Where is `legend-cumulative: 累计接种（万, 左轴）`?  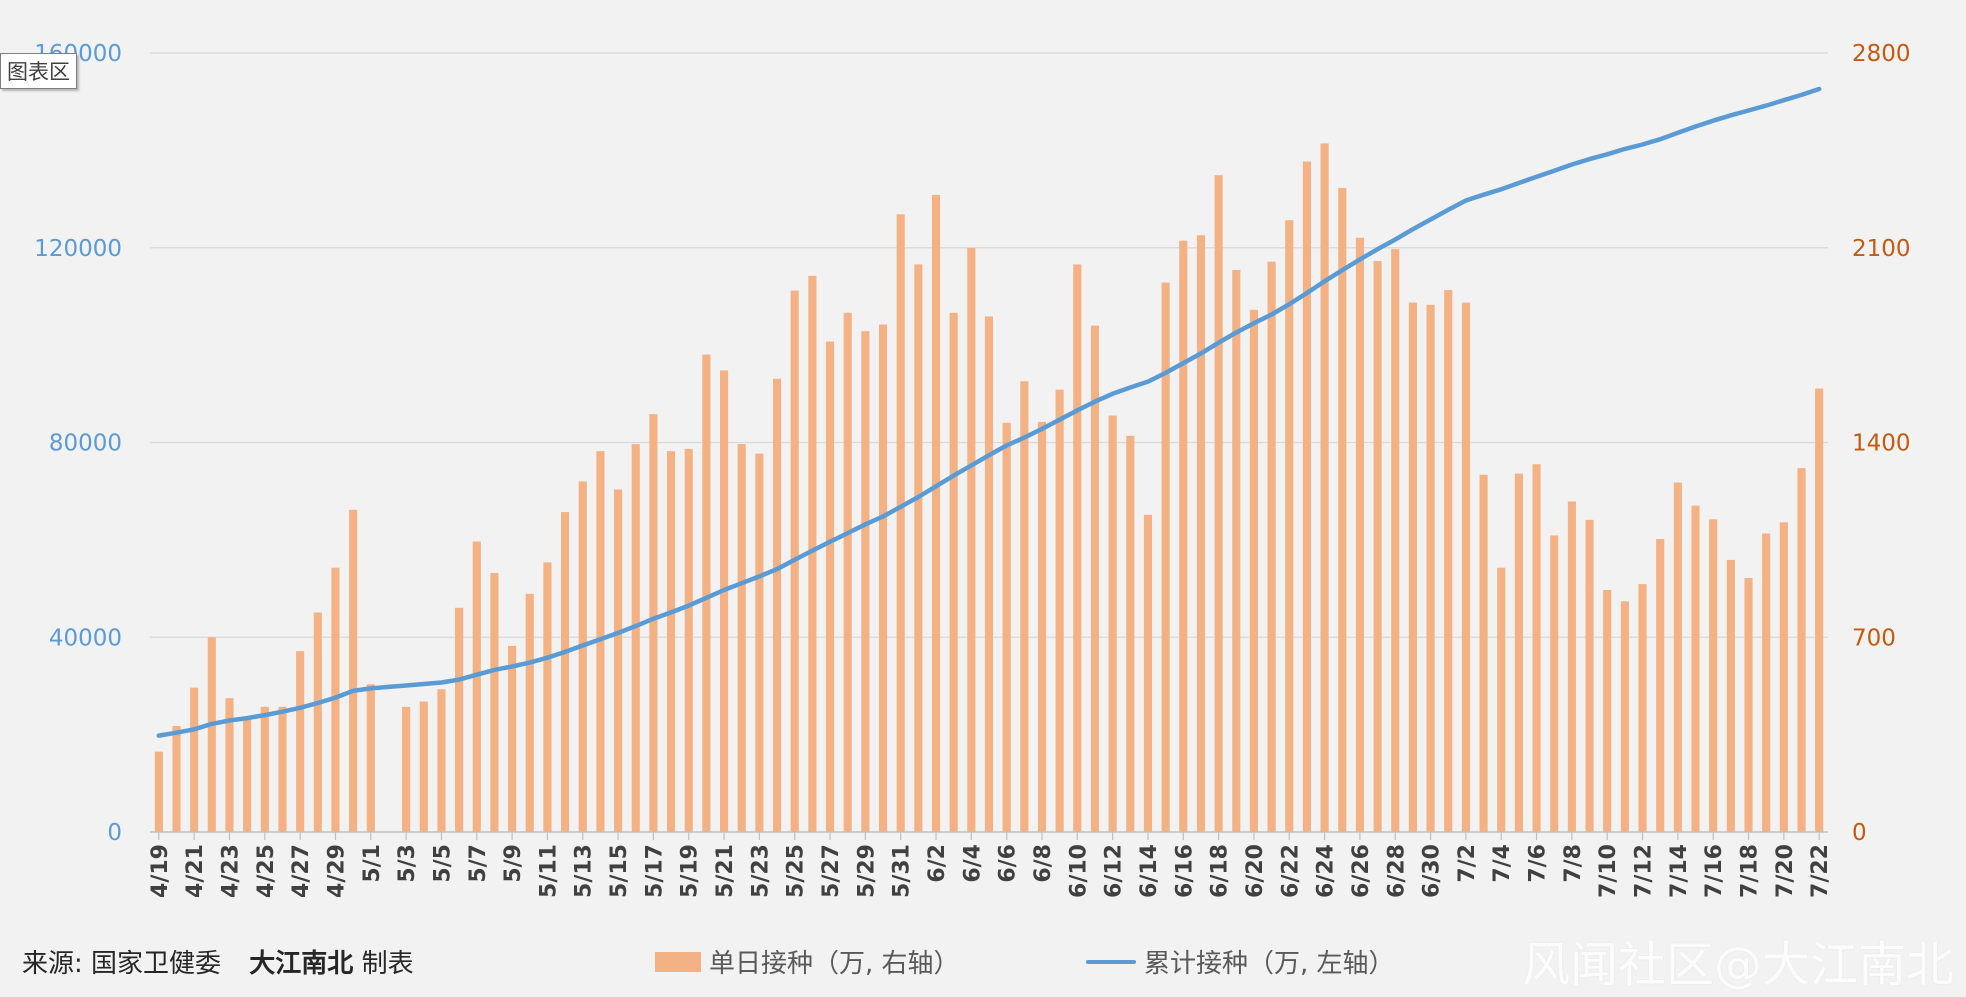
legend-cumulative: 累计接种（万, 左轴） is located at coordinates (1240, 961).